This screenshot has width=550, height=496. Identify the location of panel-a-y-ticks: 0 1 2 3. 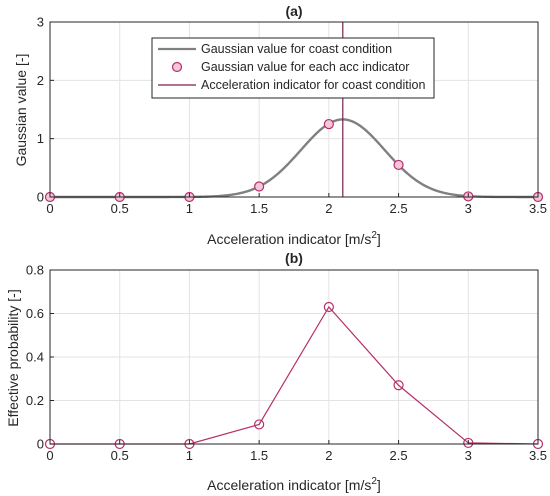
(45, 110).